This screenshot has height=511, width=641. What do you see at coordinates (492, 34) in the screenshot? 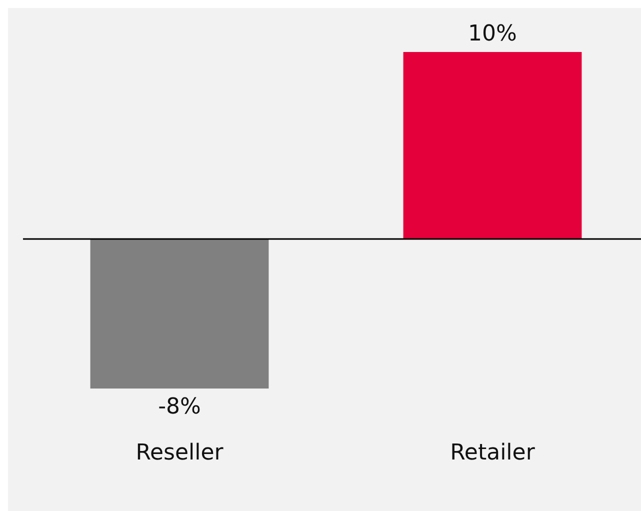
I see `data-label: 10%` at bounding box center [492, 34].